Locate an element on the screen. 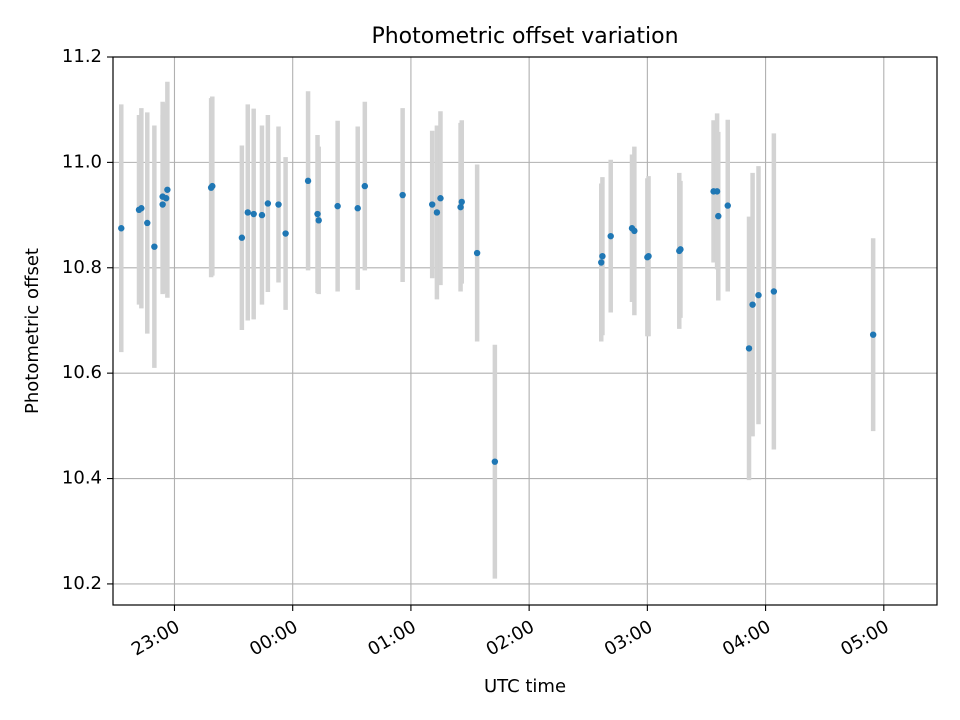  y-tick-label: 11.2 is located at coordinates (82, 56).